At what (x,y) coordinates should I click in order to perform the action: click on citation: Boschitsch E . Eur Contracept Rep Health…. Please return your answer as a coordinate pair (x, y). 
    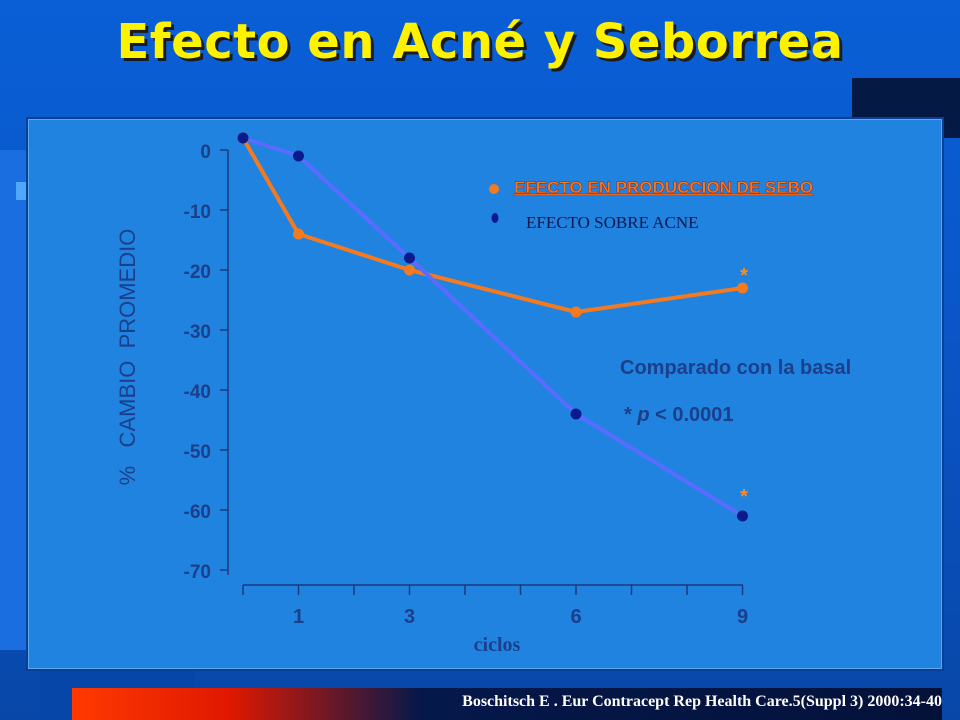
    Looking at the image, I should click on (702, 701).